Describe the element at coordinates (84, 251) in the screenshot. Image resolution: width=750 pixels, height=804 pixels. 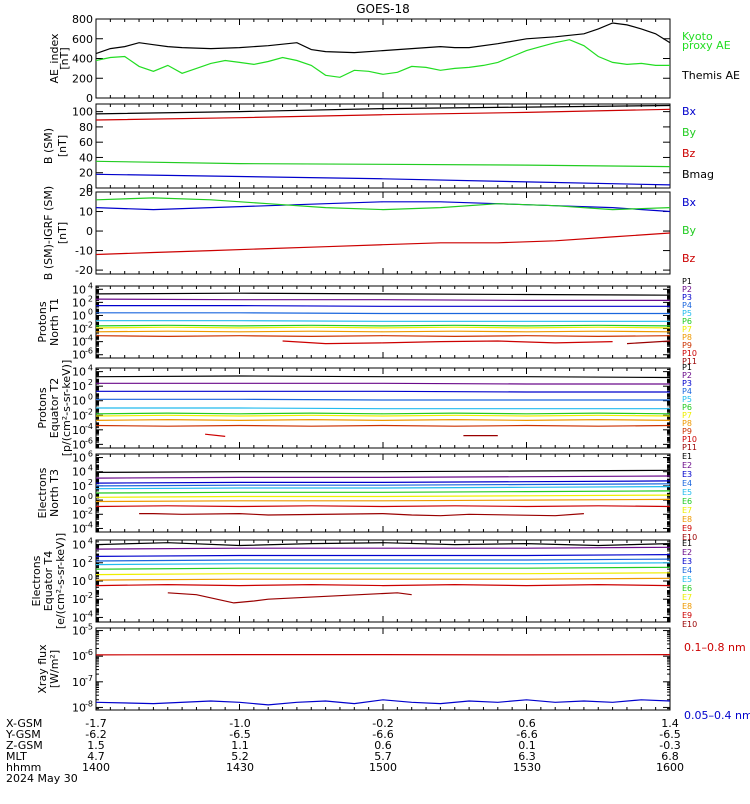
I see `y-tick-label: -10` at that location.